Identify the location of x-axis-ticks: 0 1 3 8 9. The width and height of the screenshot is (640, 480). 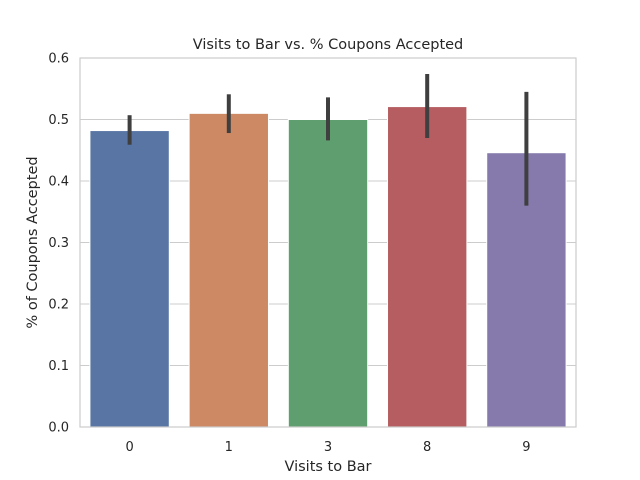
(327, 447).